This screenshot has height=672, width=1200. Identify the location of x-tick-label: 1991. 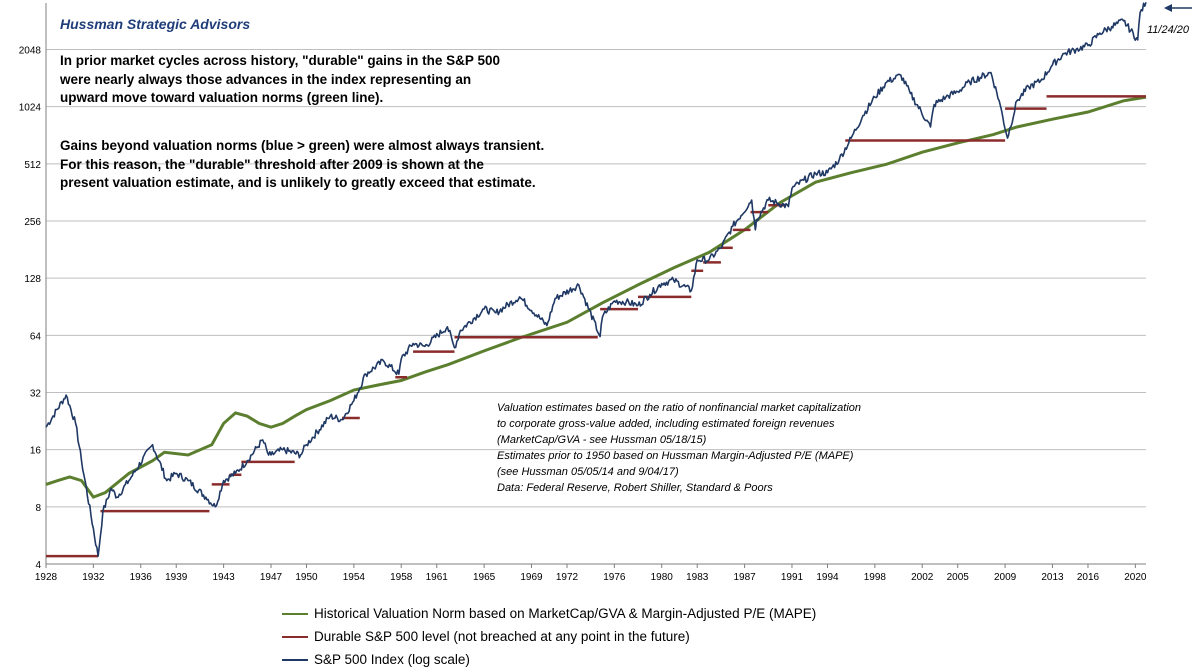
(792, 577).